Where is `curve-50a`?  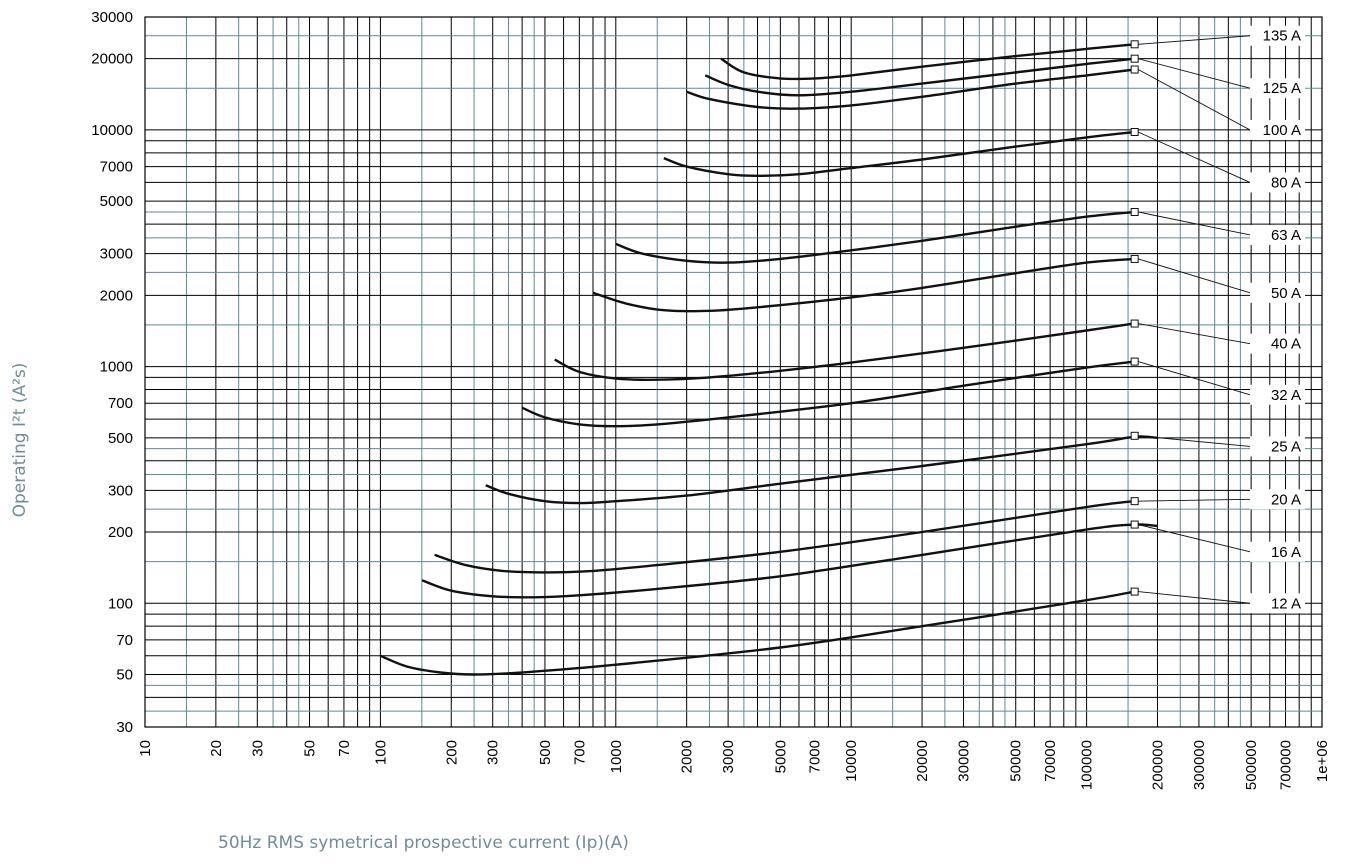
curve-50a is located at coordinates (863, 285).